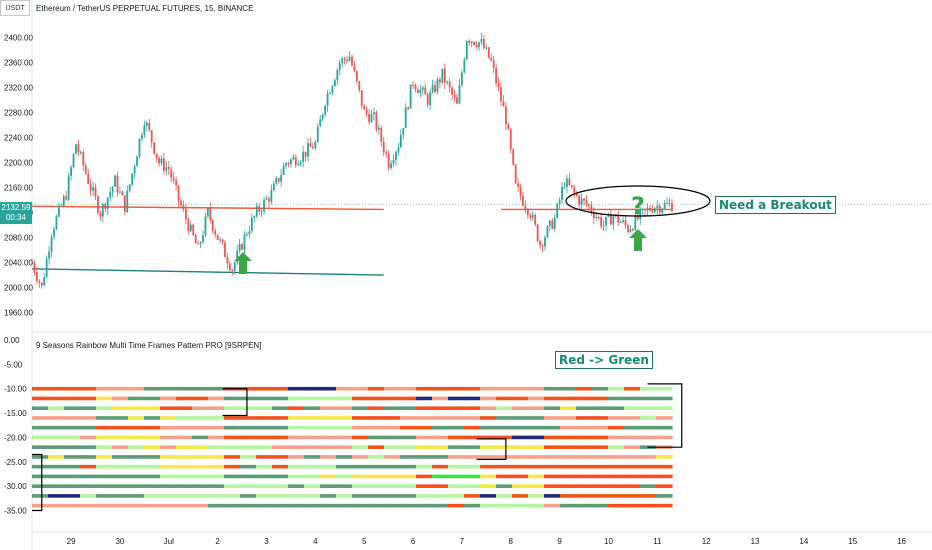 The height and width of the screenshot is (550, 932). I want to click on x-tick-label: 13, so click(755, 541).